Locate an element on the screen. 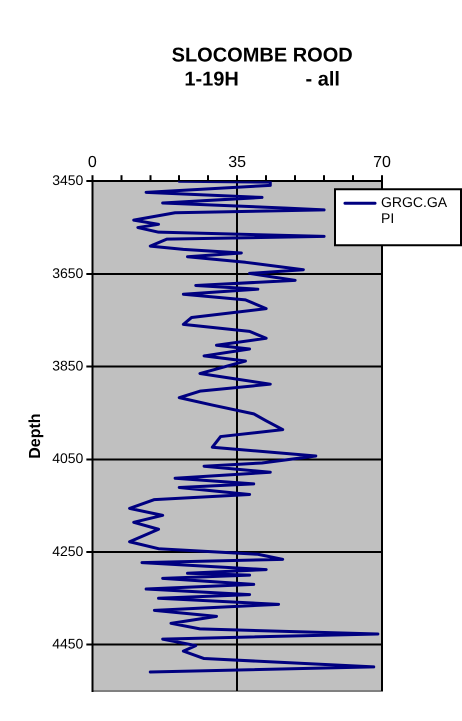 The height and width of the screenshot is (721, 462). y-tick-label: 4250 is located at coordinates (68, 550).